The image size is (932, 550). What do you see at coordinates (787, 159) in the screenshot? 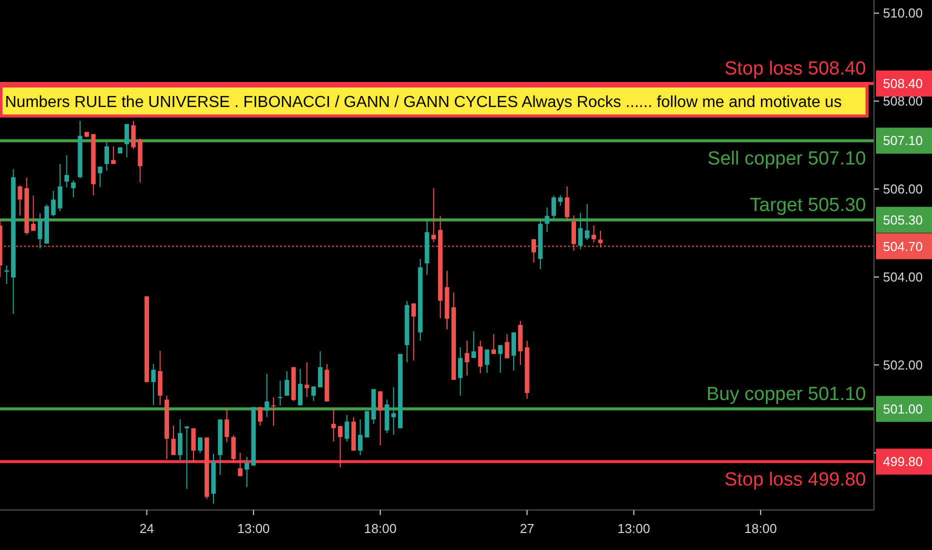
I see `ref-line-label: Sell copper 507.10` at bounding box center [787, 159].